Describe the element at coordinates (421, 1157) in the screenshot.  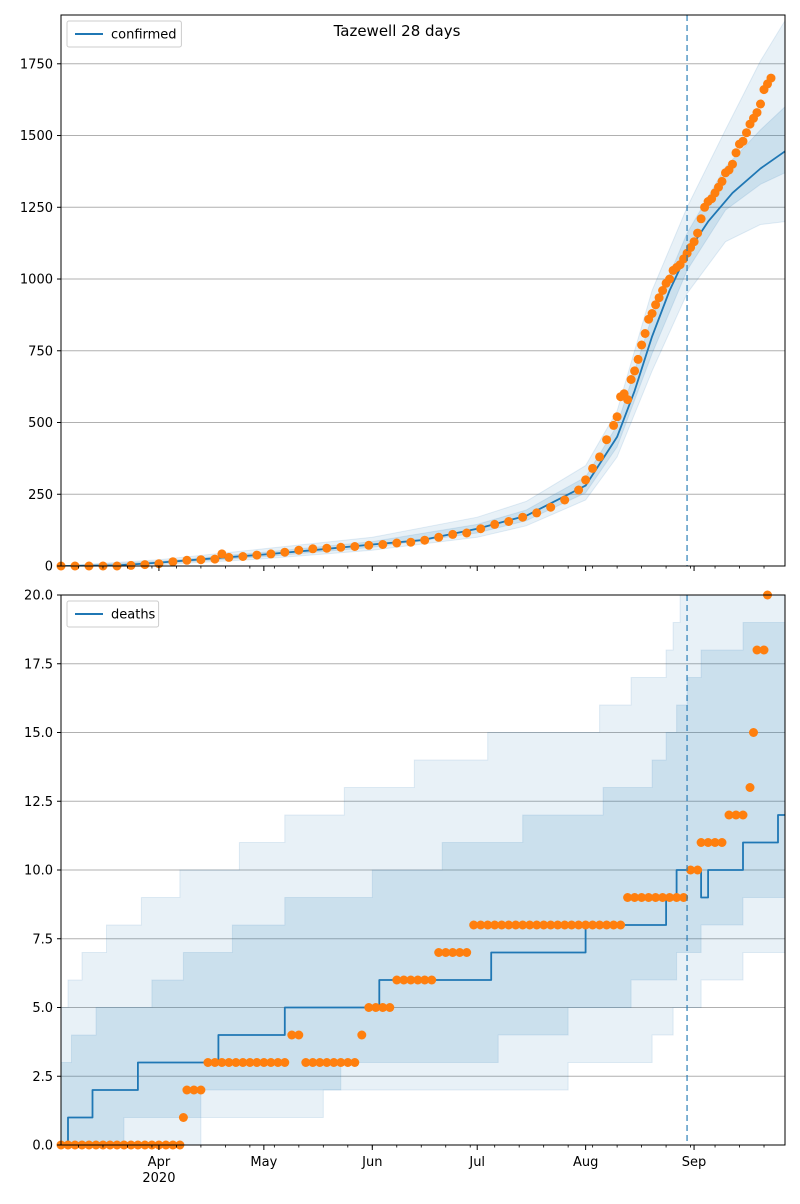
I see `deaths-x-axis: Apr May Jun Jul Aug Sep` at that location.